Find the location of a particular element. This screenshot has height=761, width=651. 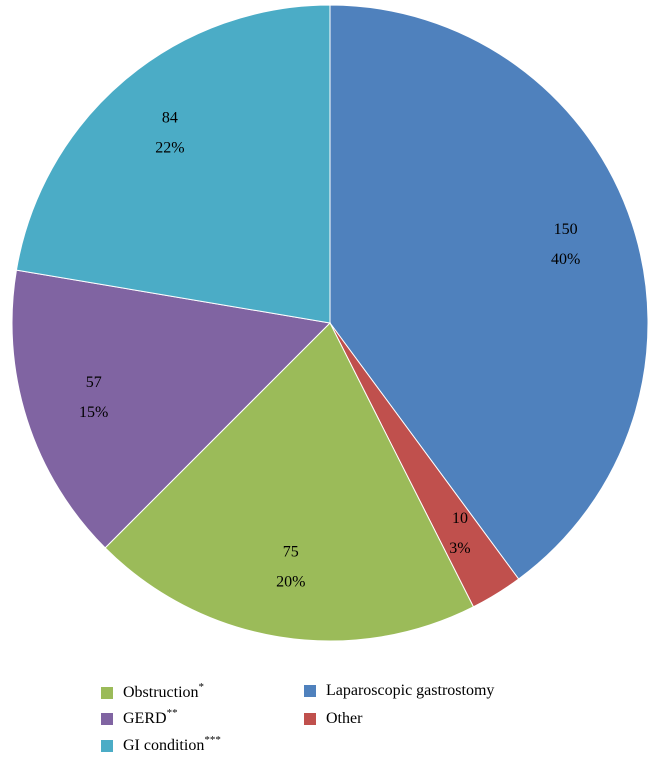

percent-label: 20% is located at coordinates (290, 582).